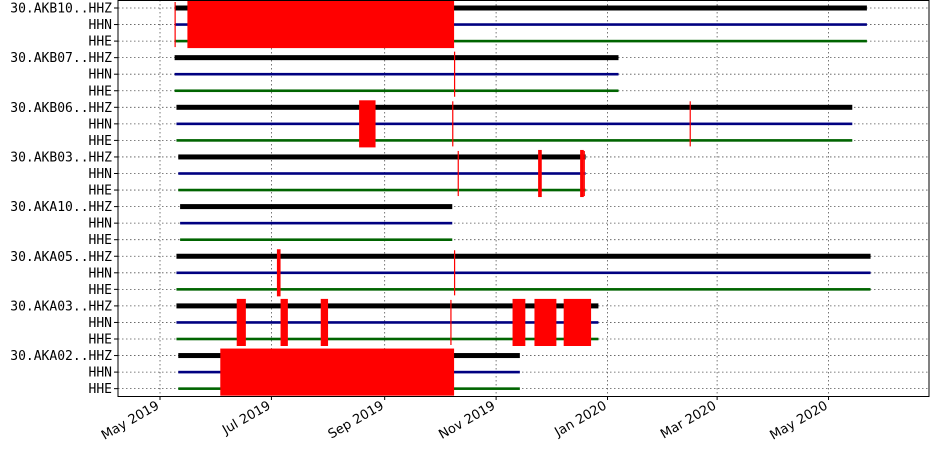 The height and width of the screenshot is (451, 931). What do you see at coordinates (61, 257) in the screenshot?
I see `station-label: 30.AKA05..HHZ` at bounding box center [61, 257].